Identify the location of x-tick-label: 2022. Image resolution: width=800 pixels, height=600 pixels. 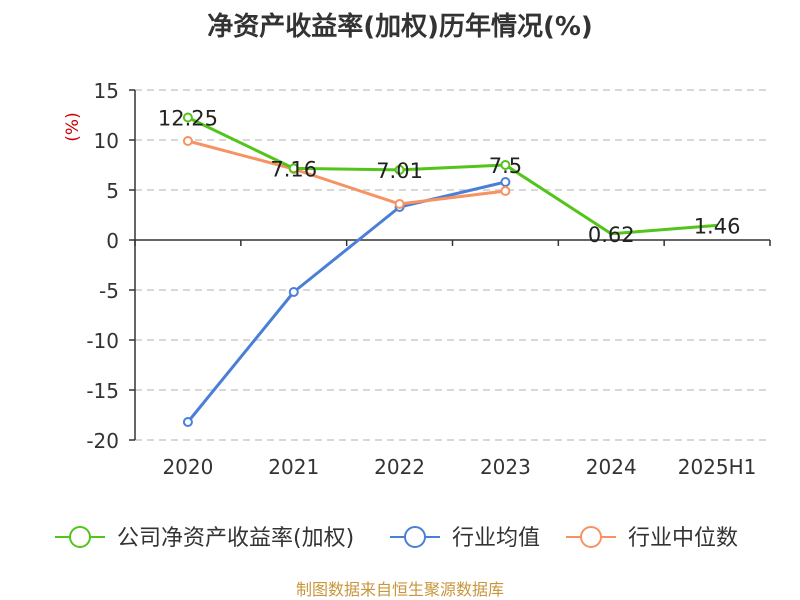
(399, 467).